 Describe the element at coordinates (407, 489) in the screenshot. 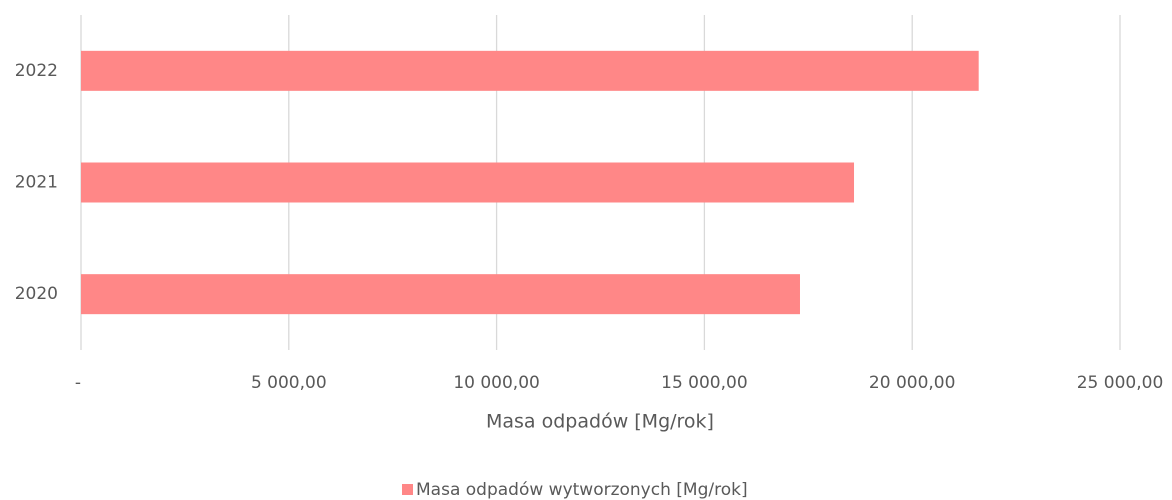

I see `legend-swatch` at that location.